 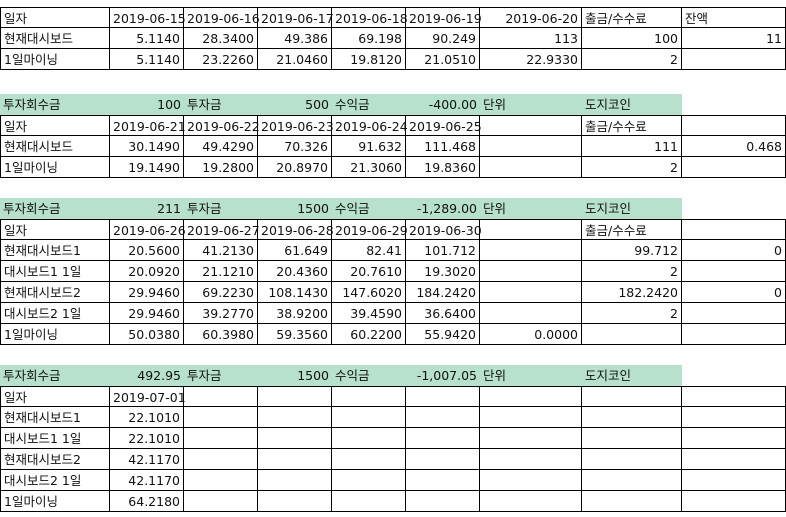 I want to click on value-cell: 90.249, so click(x=443, y=38).